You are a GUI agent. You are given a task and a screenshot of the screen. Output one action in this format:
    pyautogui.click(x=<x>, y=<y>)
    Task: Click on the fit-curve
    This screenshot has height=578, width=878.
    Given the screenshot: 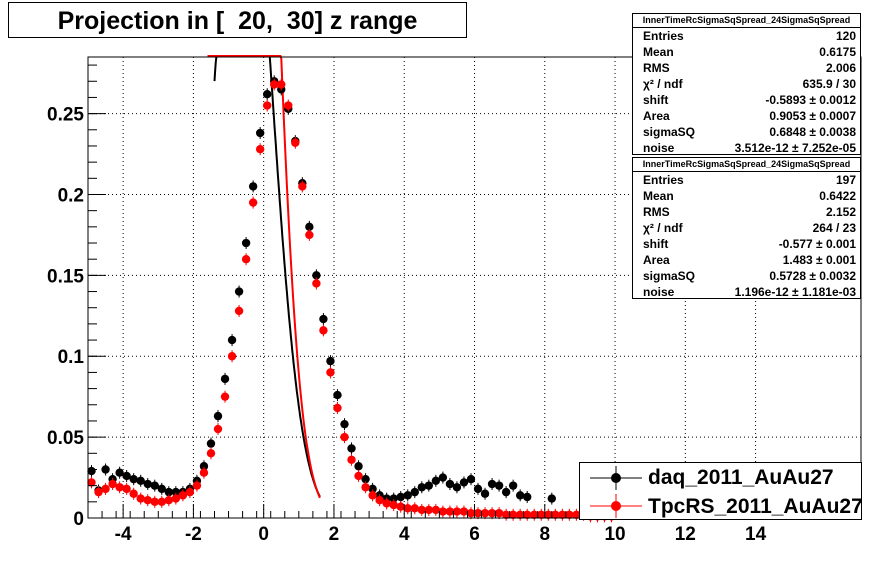 What is the action you would take?
    pyautogui.click(x=264, y=277)
    